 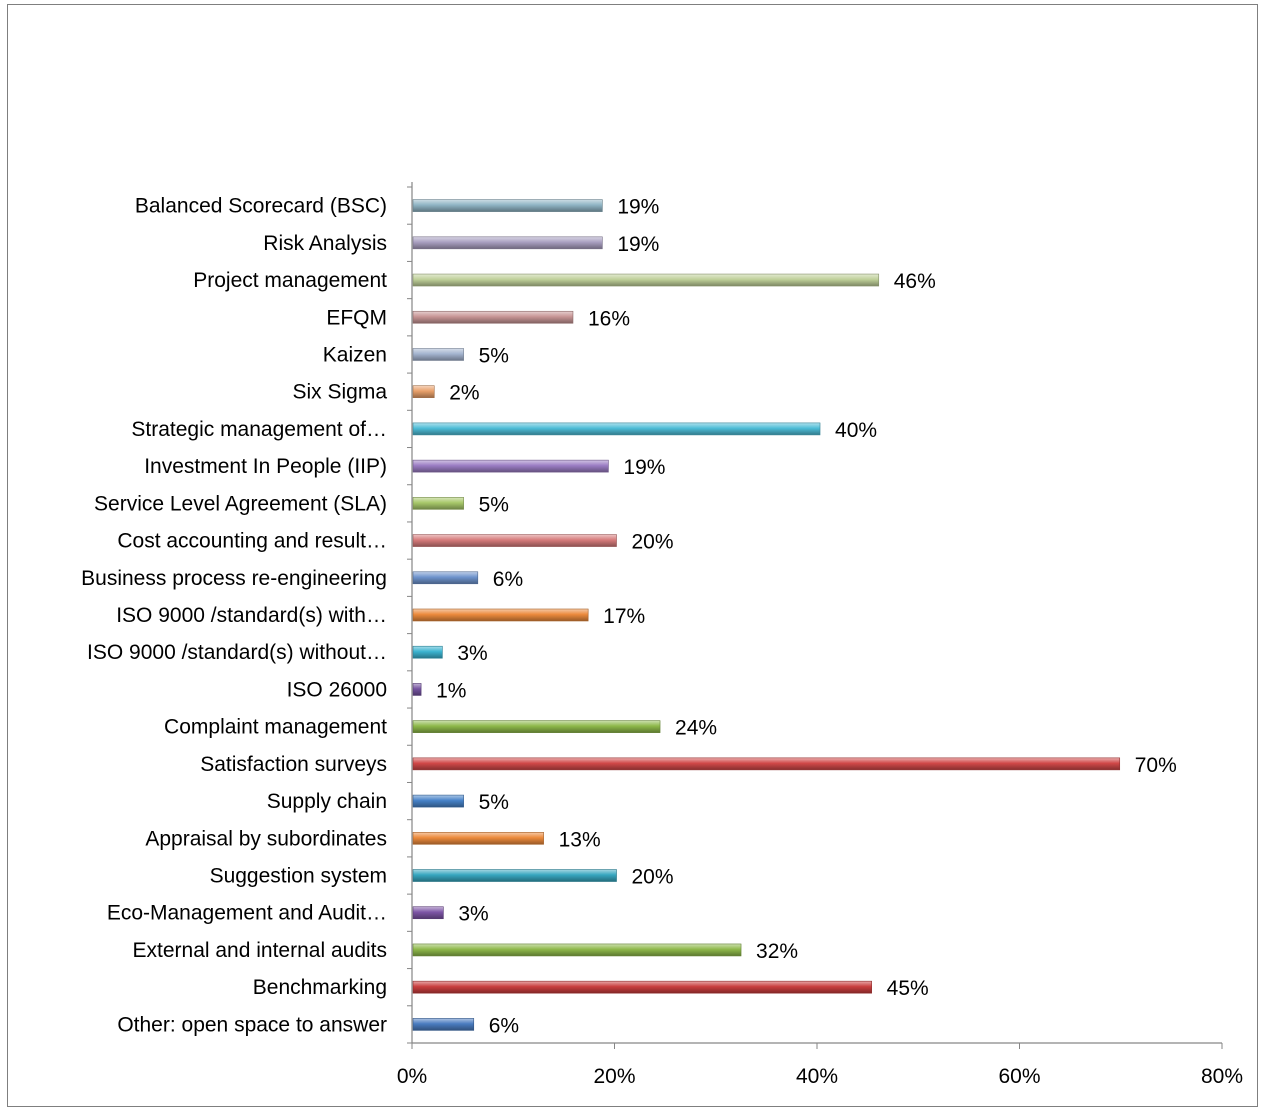 What do you see at coordinates (339, 392) in the screenshot?
I see `category-label: Six Sigma` at bounding box center [339, 392].